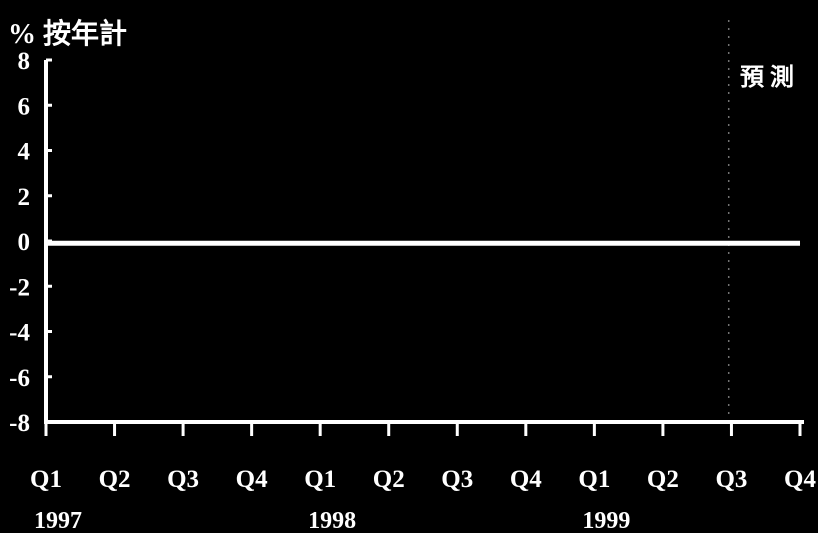 The image size is (818, 533). What do you see at coordinates (19, 287) in the screenshot?
I see `y-tick-label: -2` at bounding box center [19, 287].